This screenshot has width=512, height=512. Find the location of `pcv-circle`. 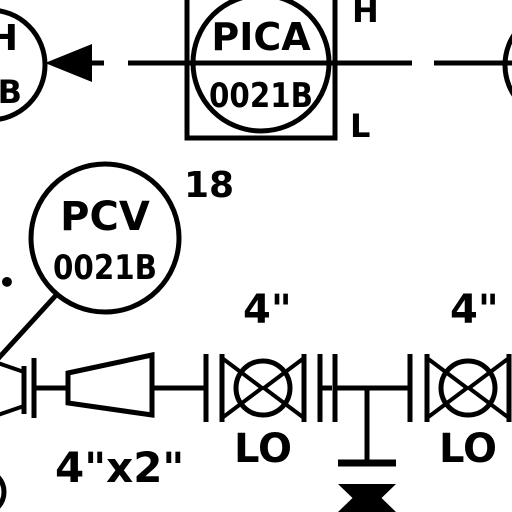

pcv-circle is located at coordinates (105, 238).